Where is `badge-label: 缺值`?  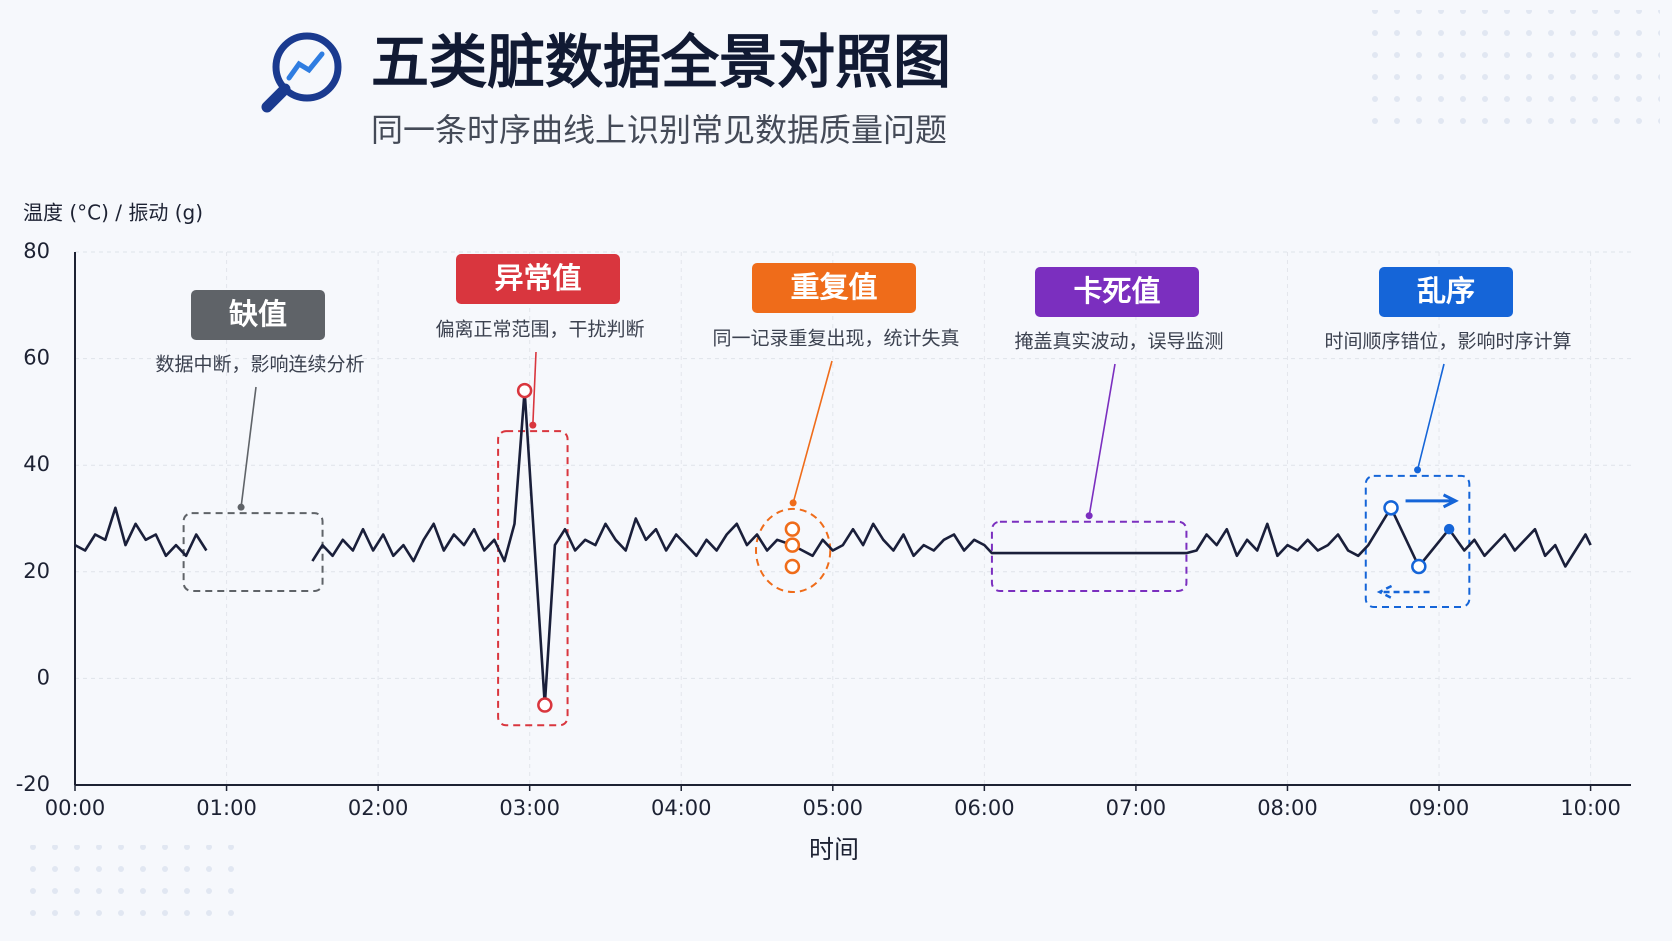
badge-label: 缺值 is located at coordinates (258, 314).